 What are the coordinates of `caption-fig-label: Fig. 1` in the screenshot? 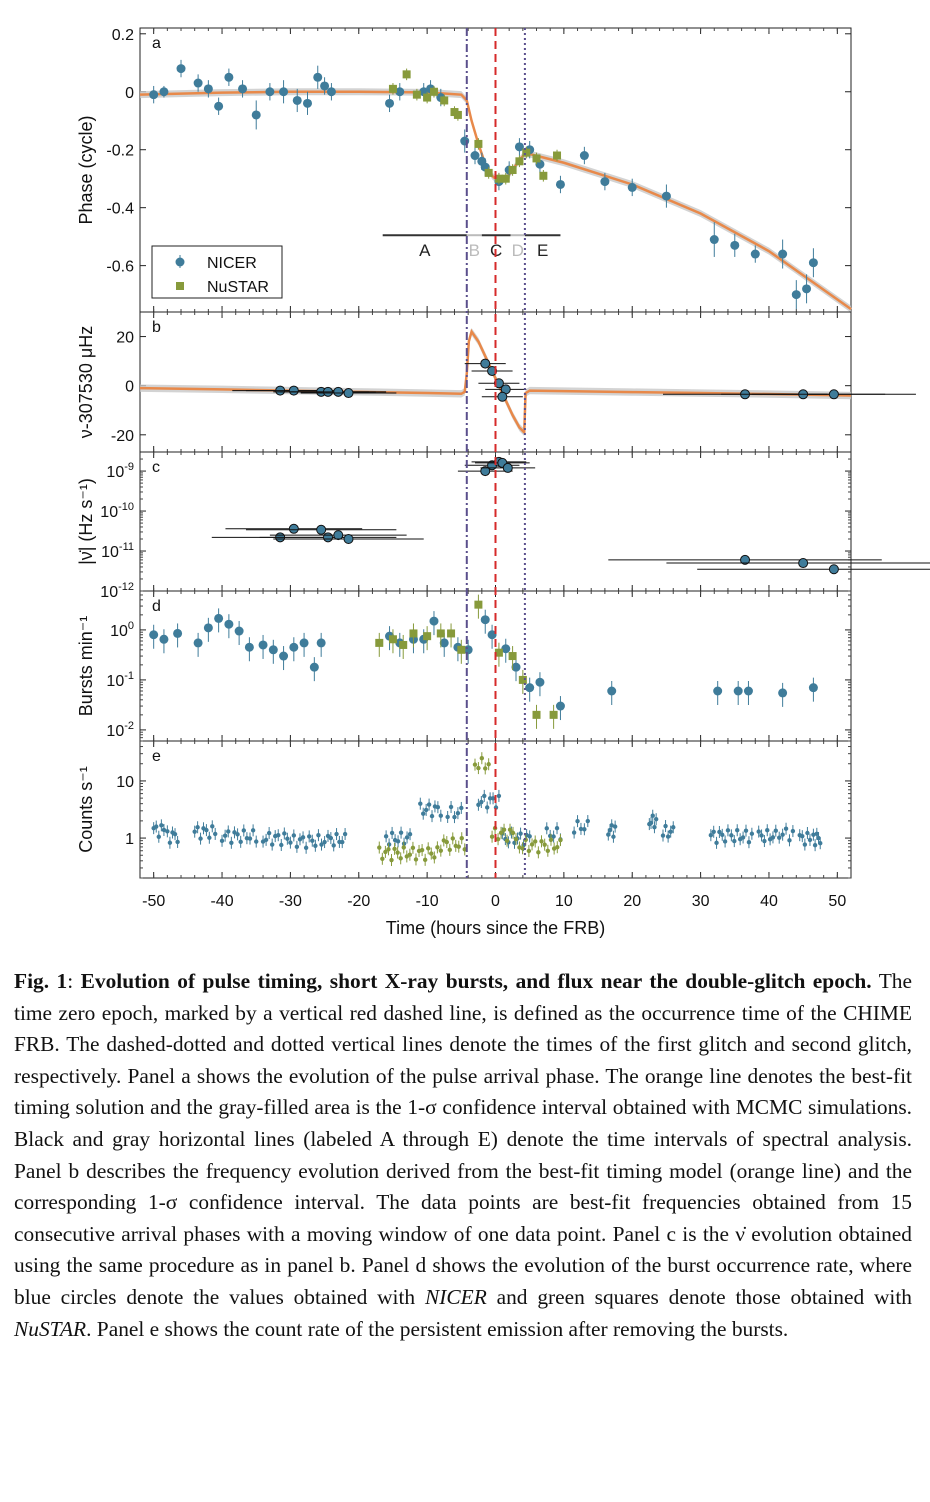 It's located at (41, 981).